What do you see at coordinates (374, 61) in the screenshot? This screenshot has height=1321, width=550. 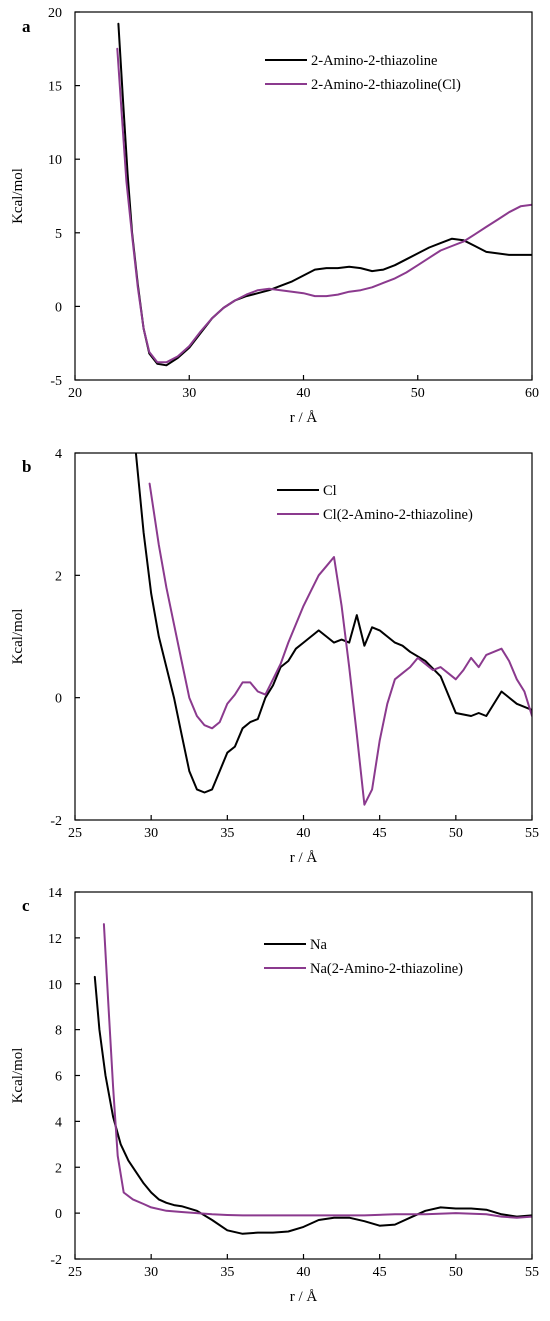 I see `legend-entry-1: 2-Amino-2-thiazoline` at bounding box center [374, 61].